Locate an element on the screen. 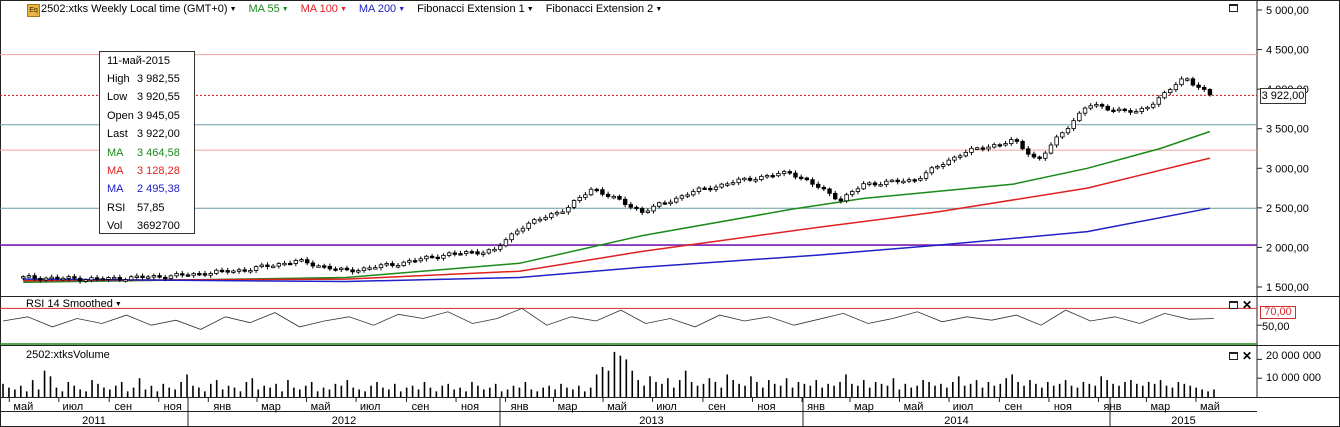 Image resolution: width=1340 pixels, height=427 pixels. info-key: RSI is located at coordinates (116, 207).